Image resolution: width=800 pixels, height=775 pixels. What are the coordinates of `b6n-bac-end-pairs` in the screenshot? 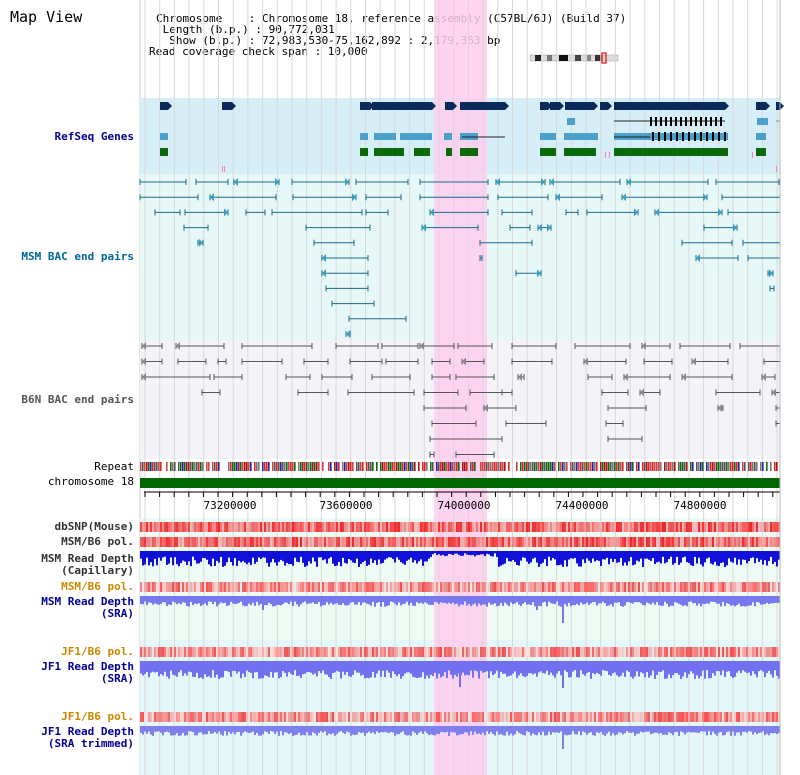 It's located at (461, 400).